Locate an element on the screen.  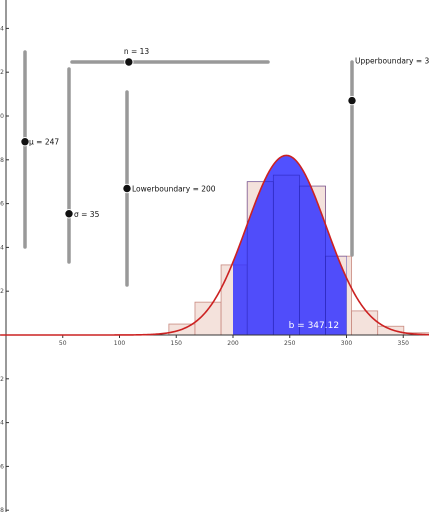
slider-n-handle is located at coordinates (129, 62).